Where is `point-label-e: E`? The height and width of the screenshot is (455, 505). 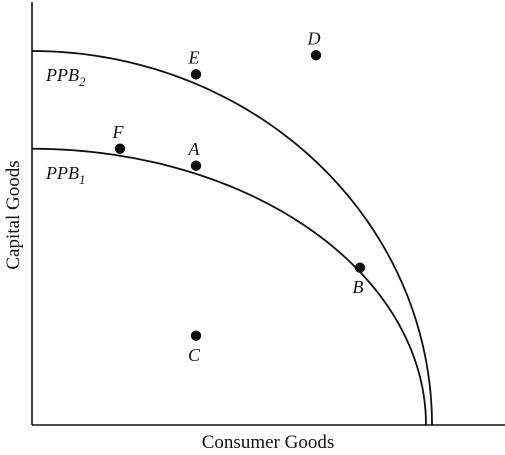
point-label-e: E is located at coordinates (194, 57).